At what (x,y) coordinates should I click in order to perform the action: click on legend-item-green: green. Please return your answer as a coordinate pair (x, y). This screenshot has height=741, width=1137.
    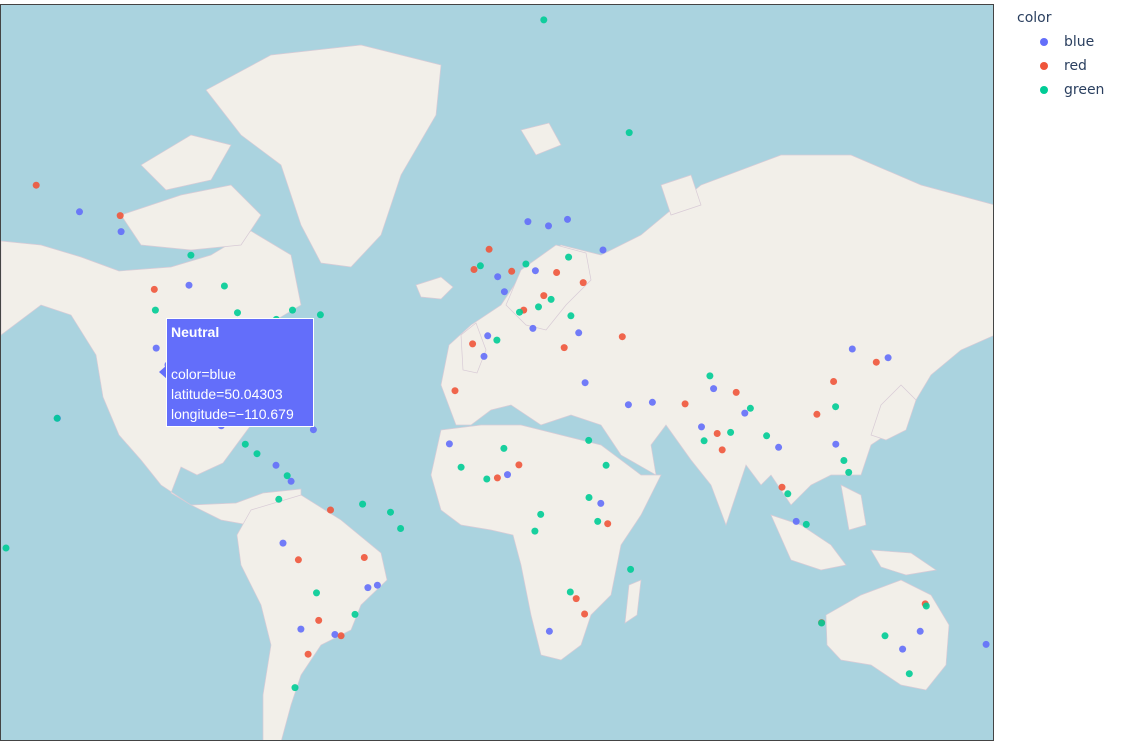
    Looking at the image, I should click on (1057, 90).